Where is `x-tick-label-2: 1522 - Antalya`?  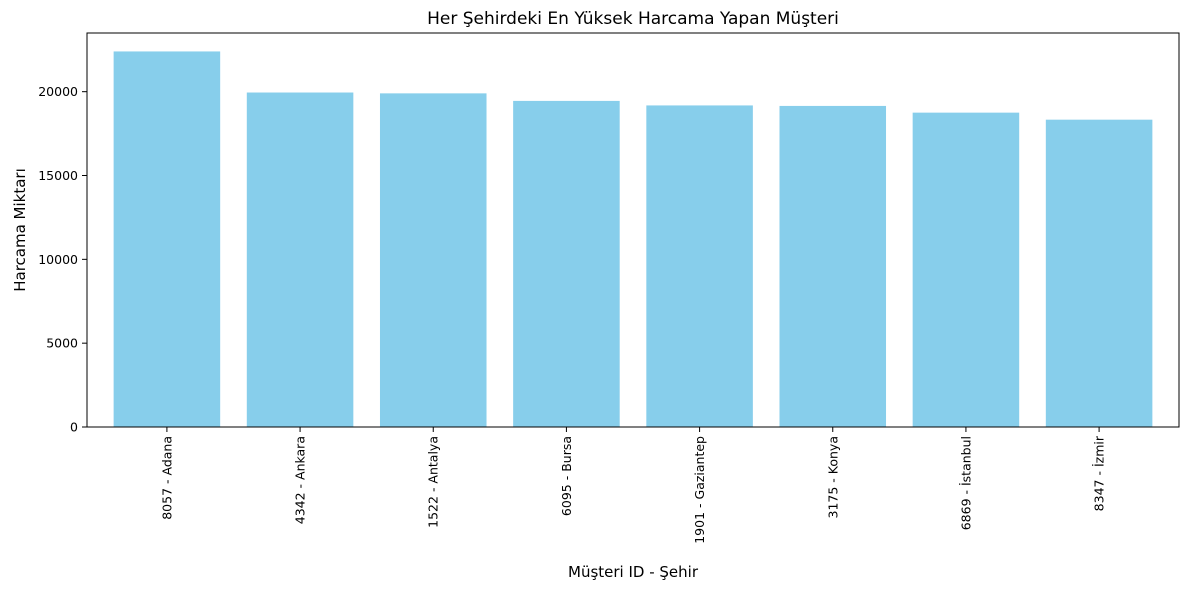 x-tick-label-2: 1522 - Antalya is located at coordinates (433, 482).